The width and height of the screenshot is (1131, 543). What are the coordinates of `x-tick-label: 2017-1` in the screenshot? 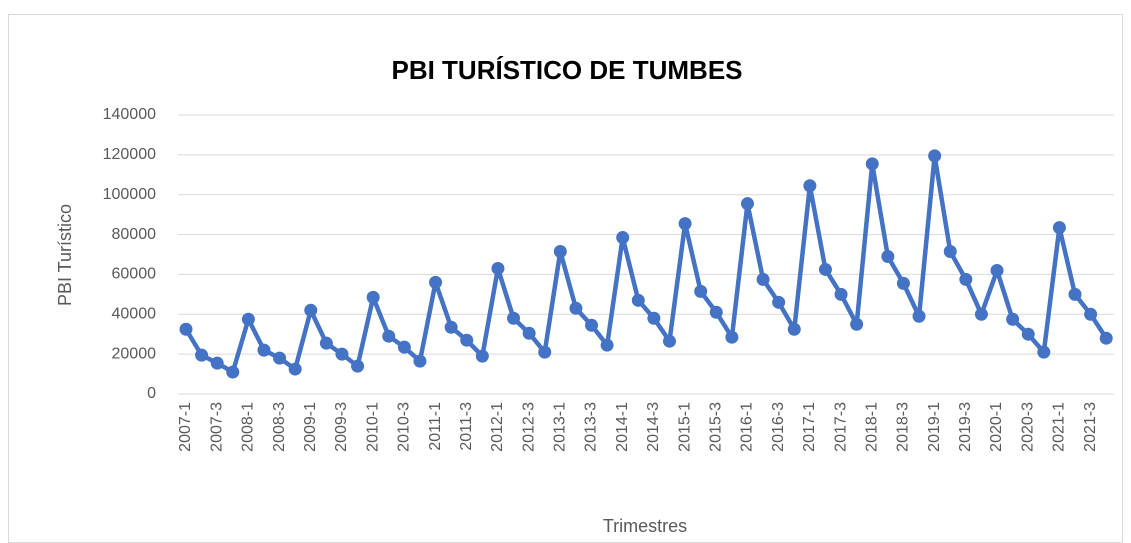 It's located at (809, 427).